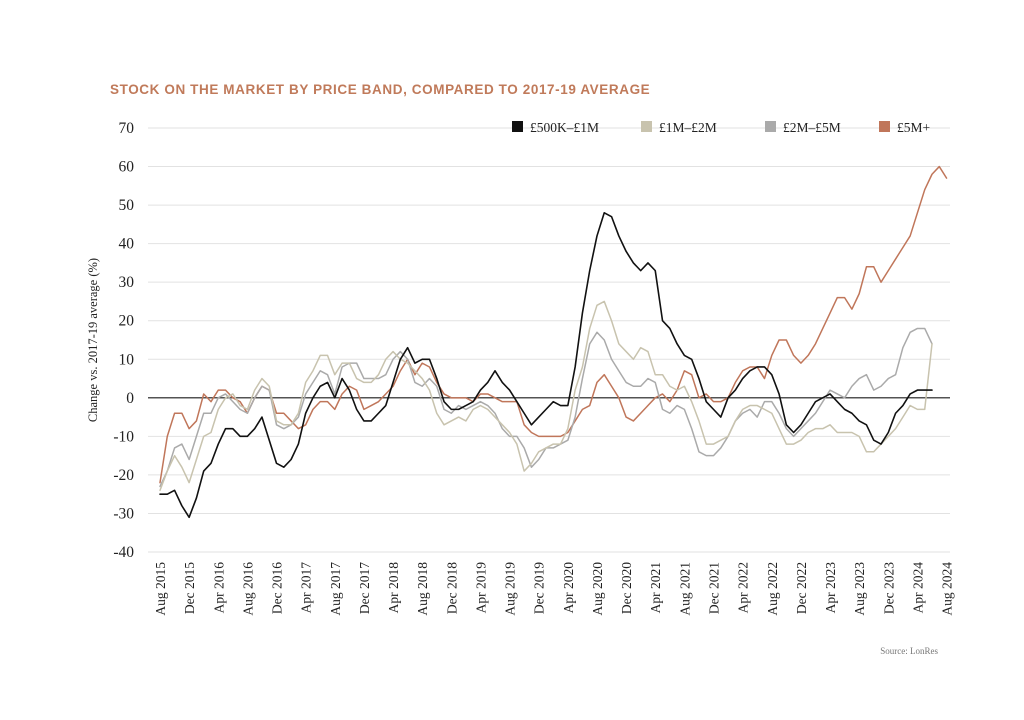 The width and height of the screenshot is (1024, 720). What do you see at coordinates (127, 205) in the screenshot?
I see `y-tick-label: 50` at bounding box center [127, 205].